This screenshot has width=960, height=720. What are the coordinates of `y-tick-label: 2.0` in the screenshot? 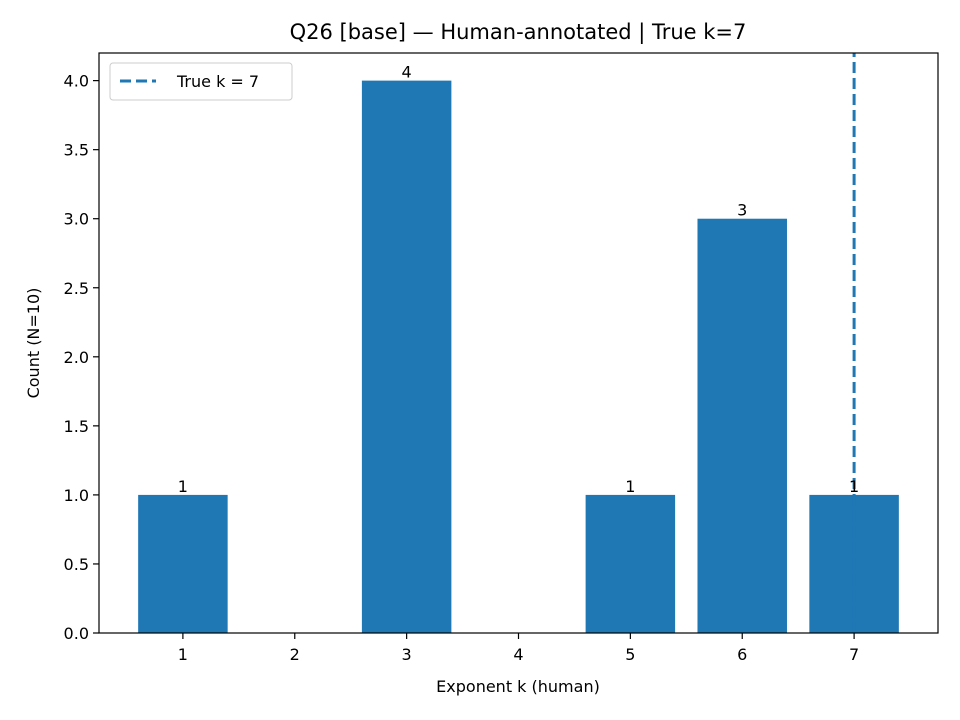 It's located at (76, 357).